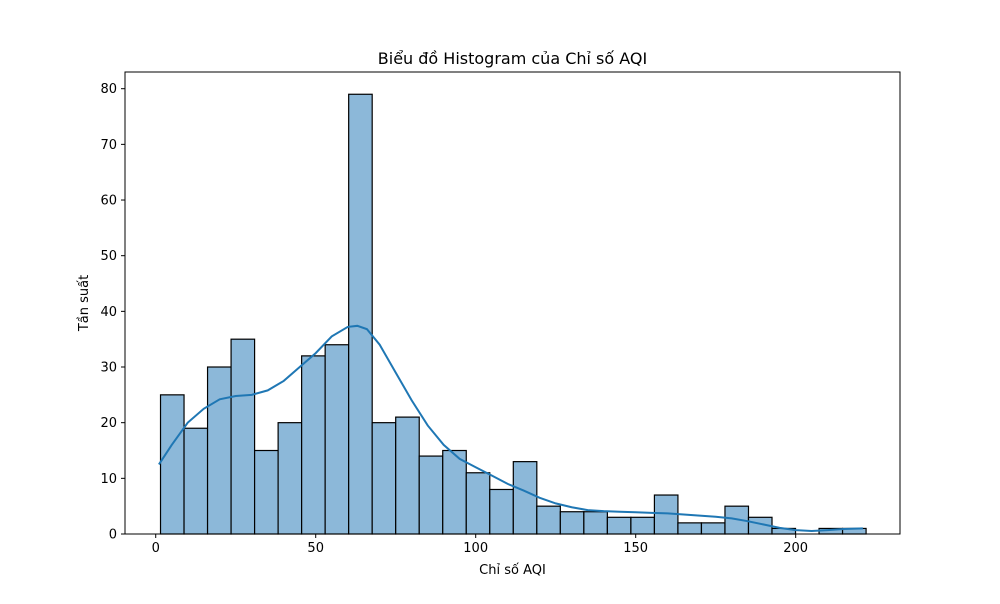  What do you see at coordinates (512, 570) in the screenshot?
I see `x-axis-label: Chỉ số AQI` at bounding box center [512, 570].